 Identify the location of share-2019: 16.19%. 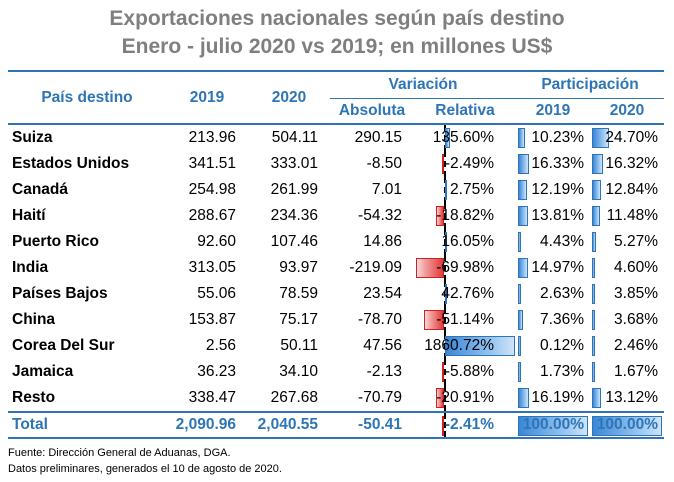
(553, 398).